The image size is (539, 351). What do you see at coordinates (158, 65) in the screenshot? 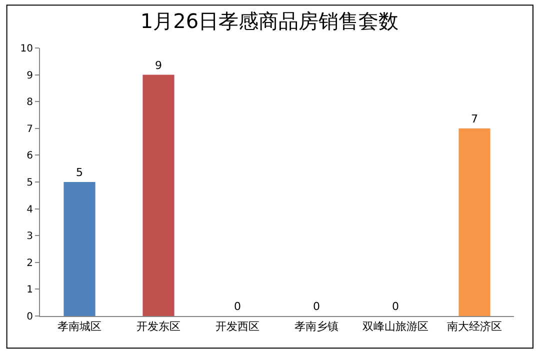
I see `data-label: 9` at bounding box center [158, 65].